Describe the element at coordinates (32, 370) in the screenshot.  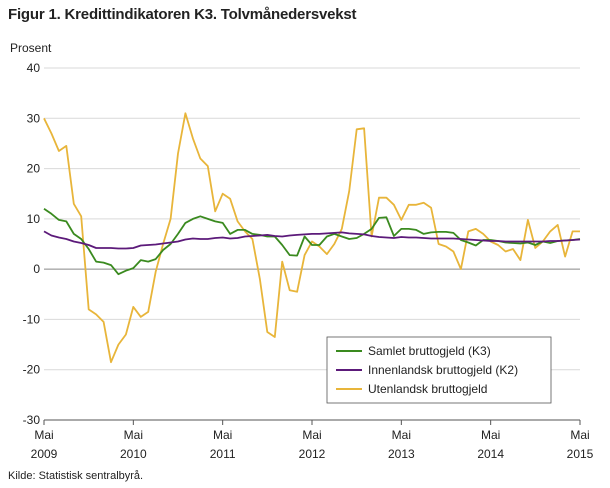
I see `y-tick-label: -20` at that location.